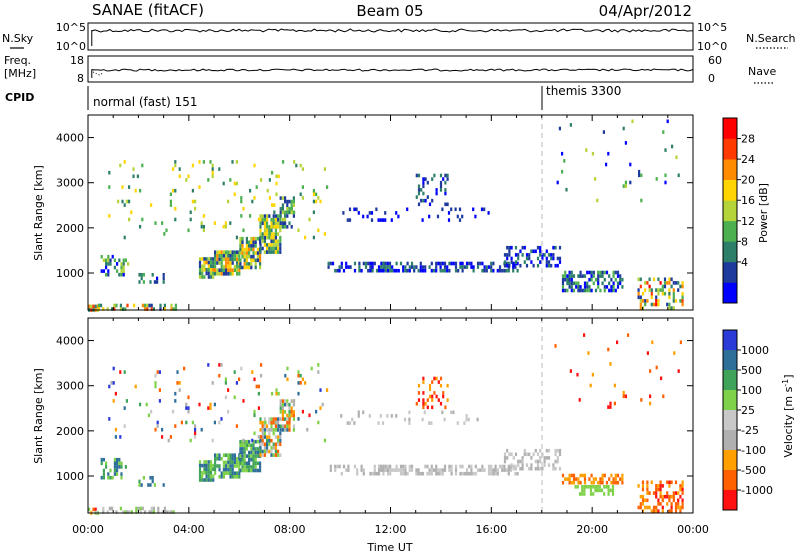 The width and height of the screenshot is (800, 554). What do you see at coordinates (730, 420) in the screenshot?
I see `colorbar-segment` at bounding box center [730, 420].